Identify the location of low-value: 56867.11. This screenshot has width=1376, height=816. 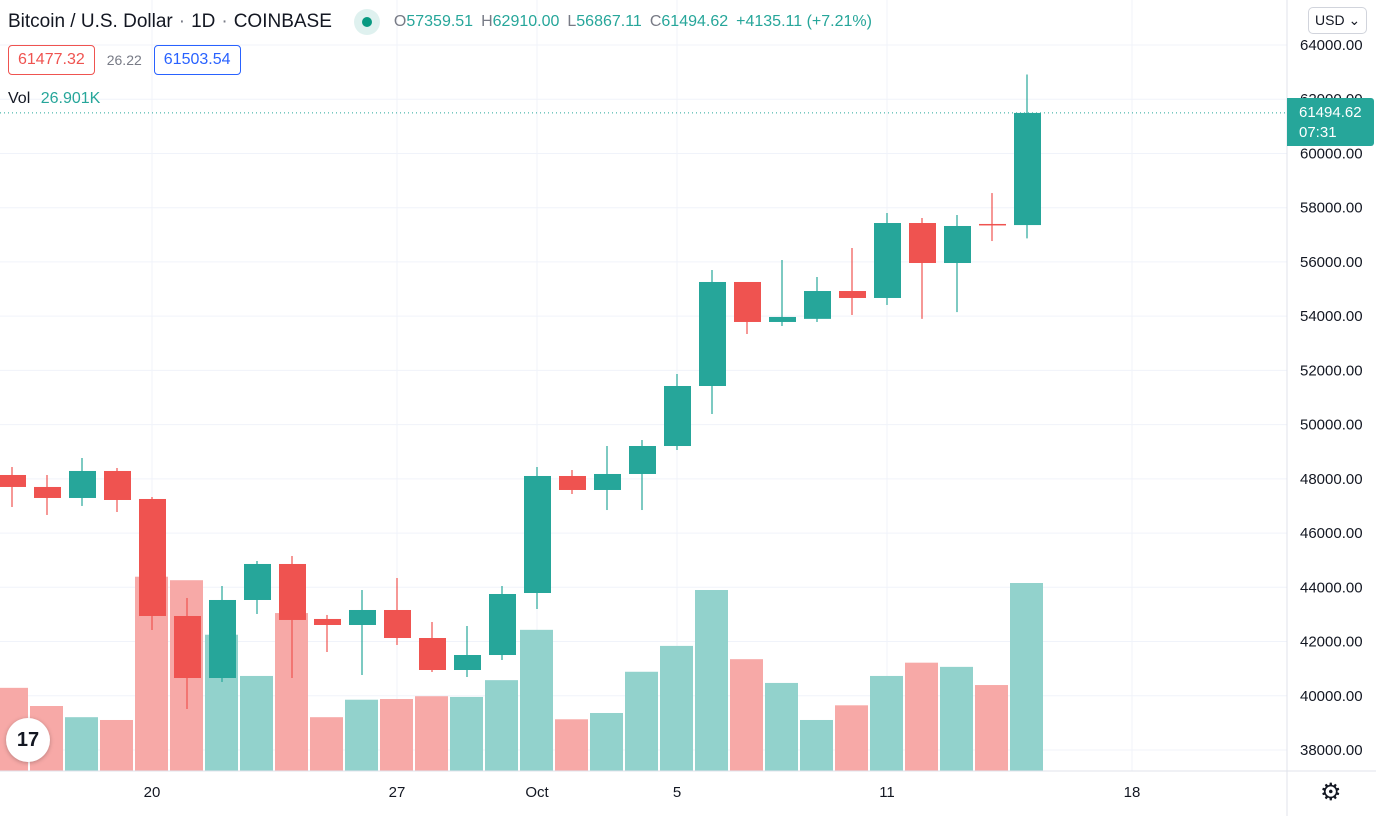
(609, 21).